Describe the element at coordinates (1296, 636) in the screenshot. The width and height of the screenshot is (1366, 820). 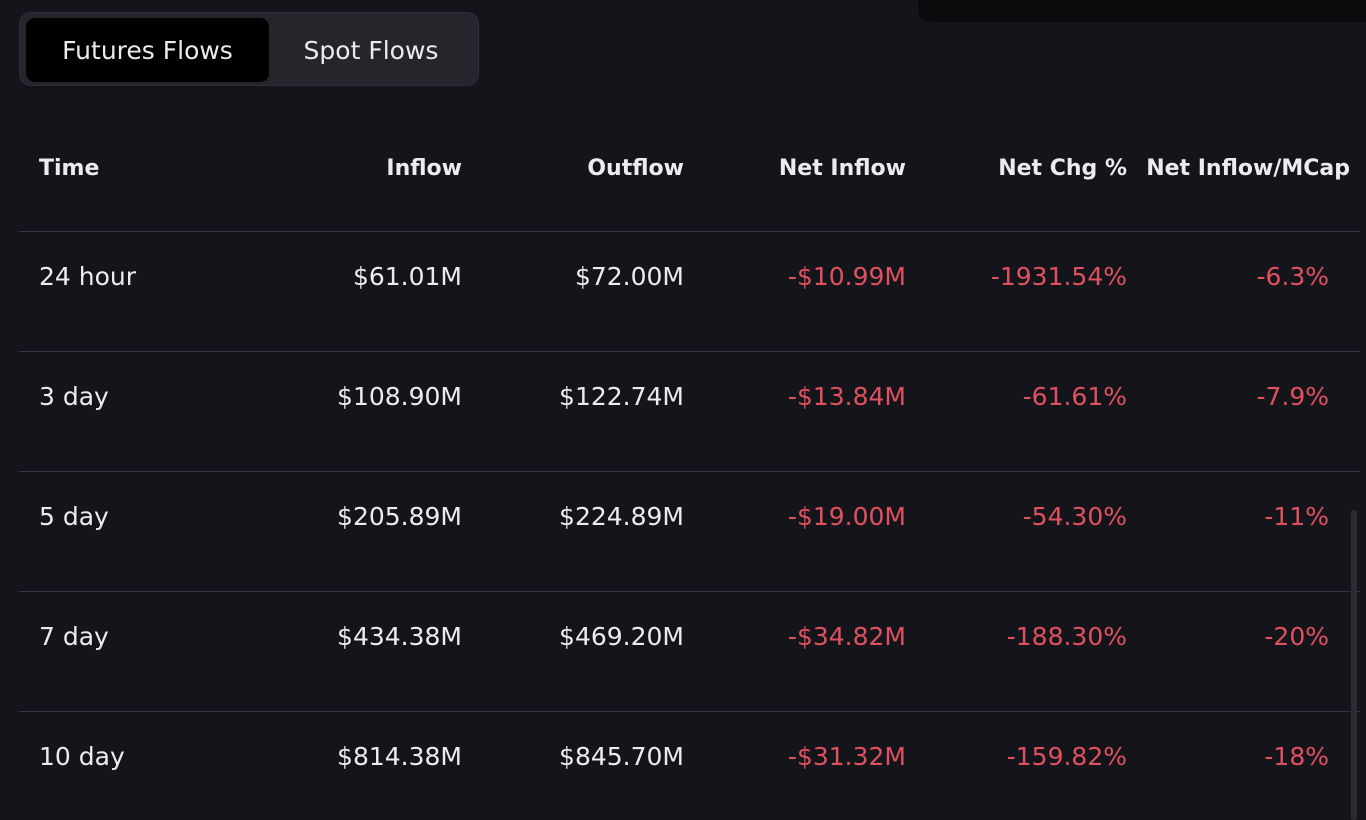
I see `cell-net-inflow-mcap: -20%` at that location.